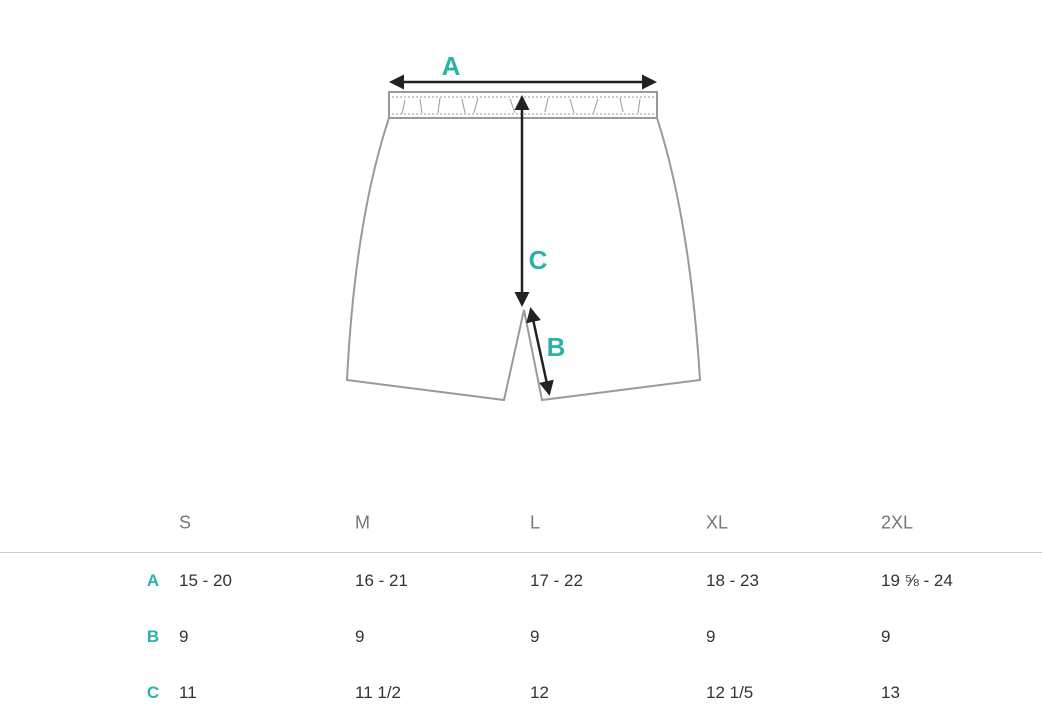 The image size is (1042, 728). Describe the element at coordinates (205, 580) in the screenshot. I see `table-cell: 15 - 20` at that location.